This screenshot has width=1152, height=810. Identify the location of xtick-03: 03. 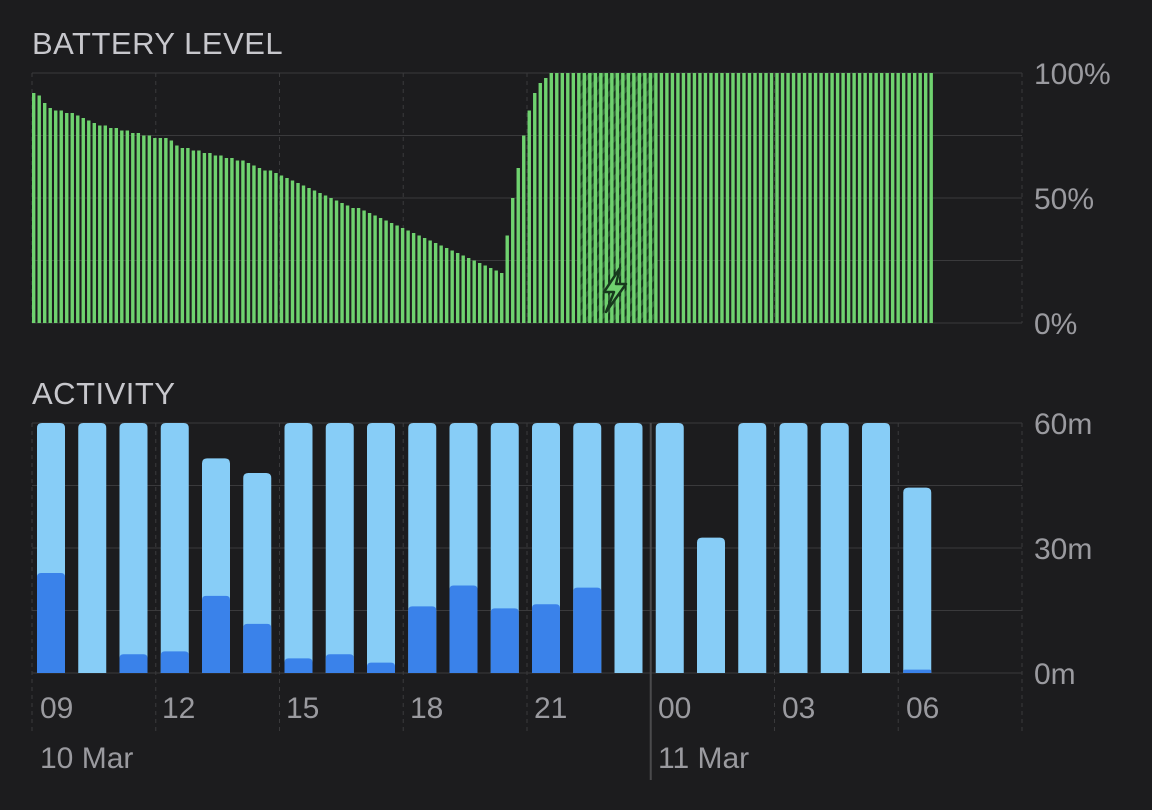
(798, 708).